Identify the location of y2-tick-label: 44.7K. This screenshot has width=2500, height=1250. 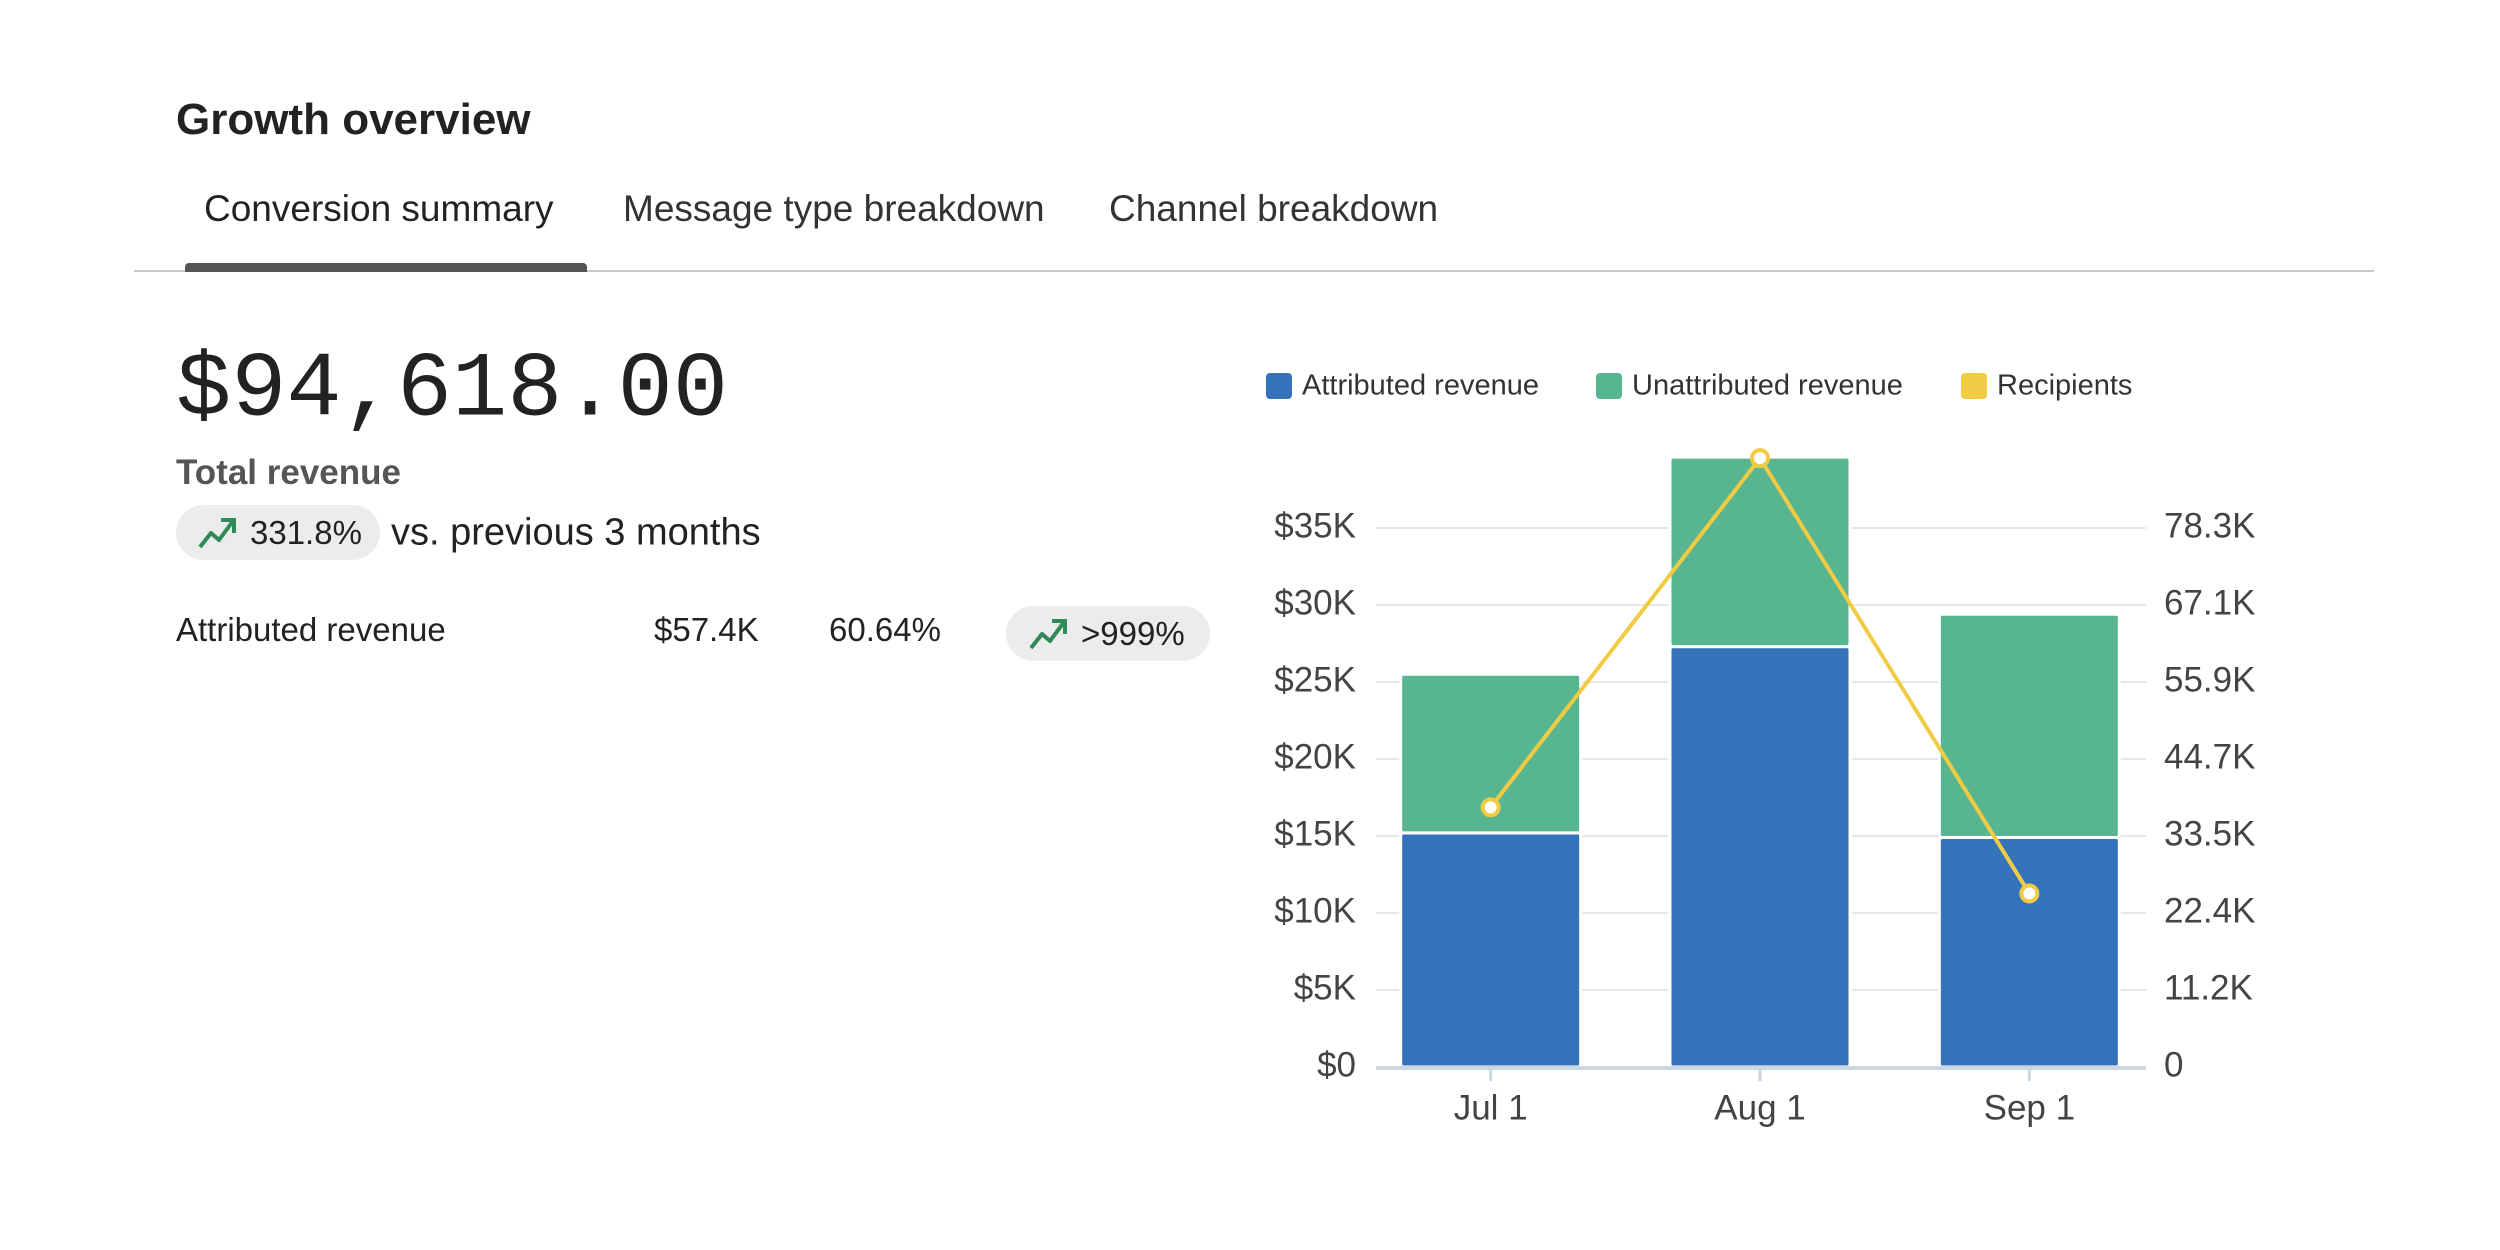
(2209, 756).